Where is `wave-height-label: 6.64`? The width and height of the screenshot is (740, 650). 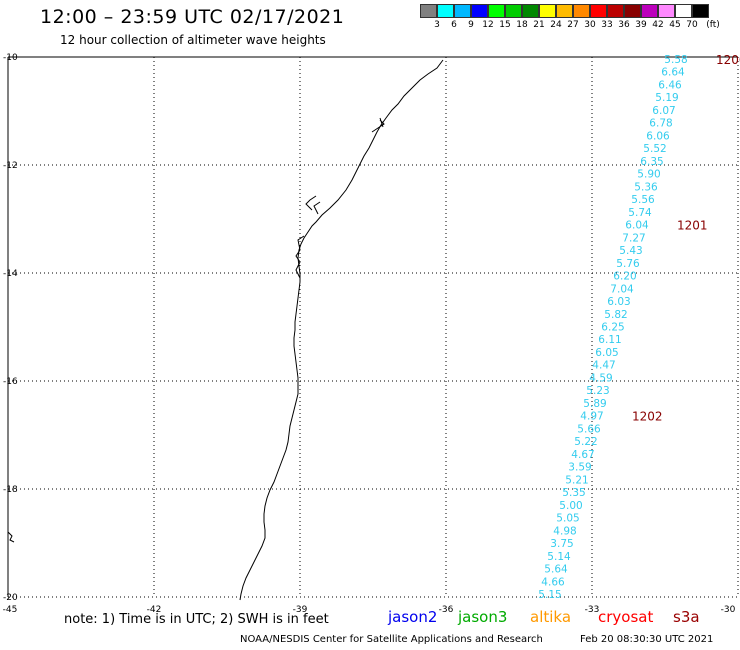
wave-height-label: 6.64 is located at coordinates (673, 73).